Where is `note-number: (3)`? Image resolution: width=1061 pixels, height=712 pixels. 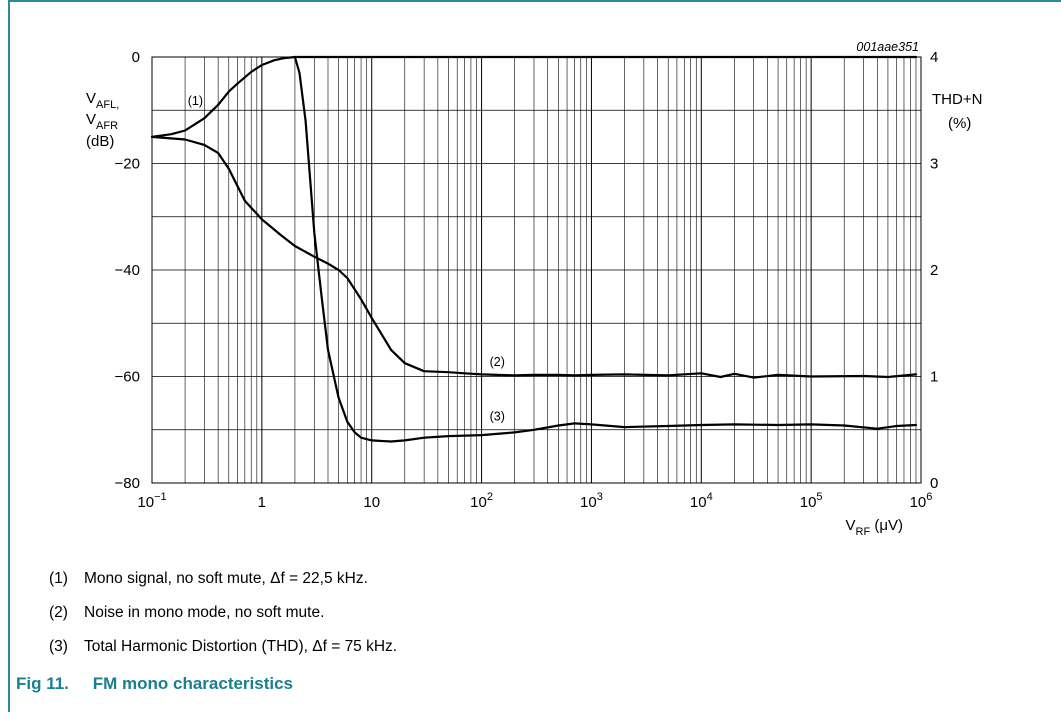
note-number: (3) is located at coordinates (58, 646).